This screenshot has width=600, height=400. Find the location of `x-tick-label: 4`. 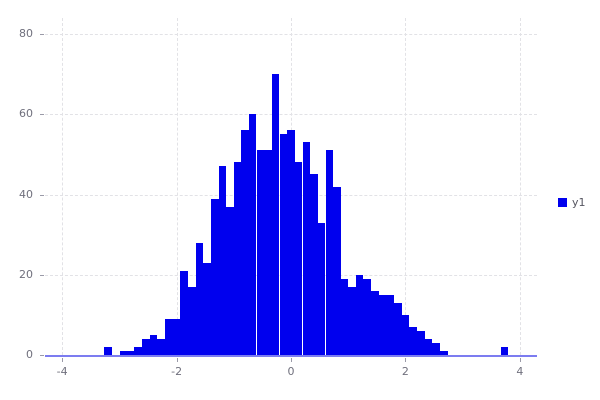

x-tick-label: 4 is located at coordinates (520, 371).